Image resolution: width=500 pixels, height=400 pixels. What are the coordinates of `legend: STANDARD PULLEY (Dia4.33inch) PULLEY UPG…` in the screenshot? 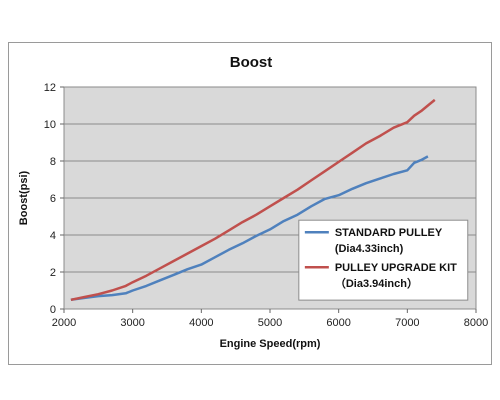 It's located at (383, 260).